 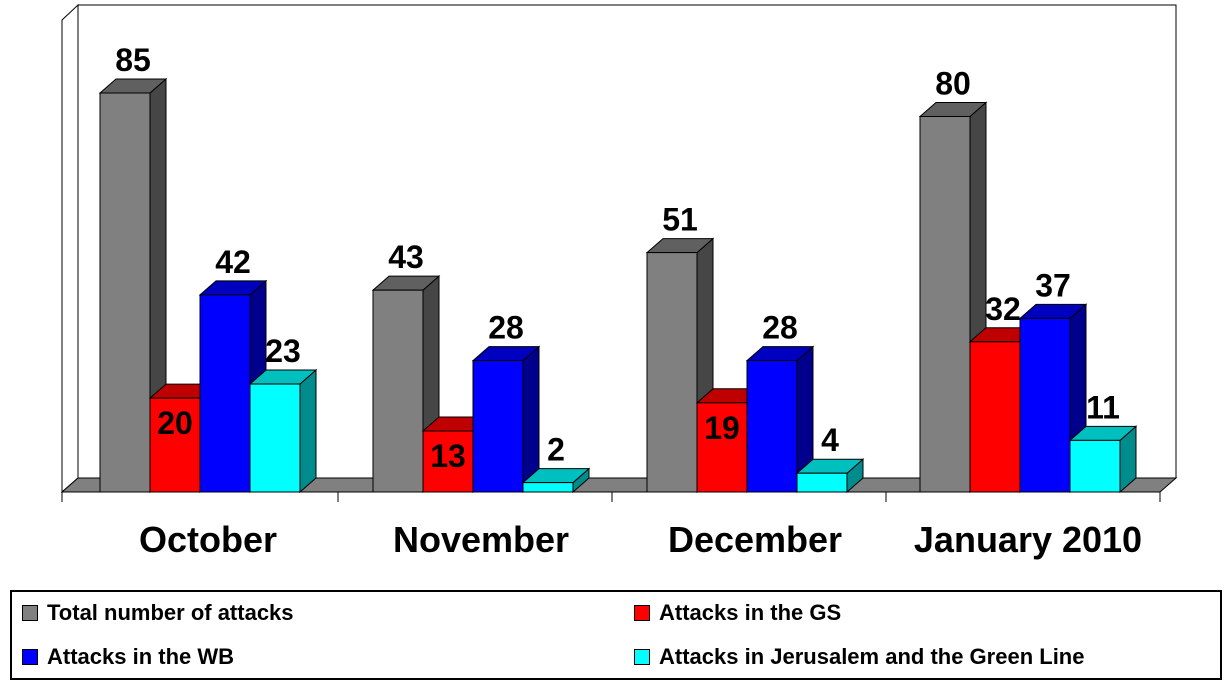 I want to click on value-label-gs-3: 32, so click(x=1003, y=309).